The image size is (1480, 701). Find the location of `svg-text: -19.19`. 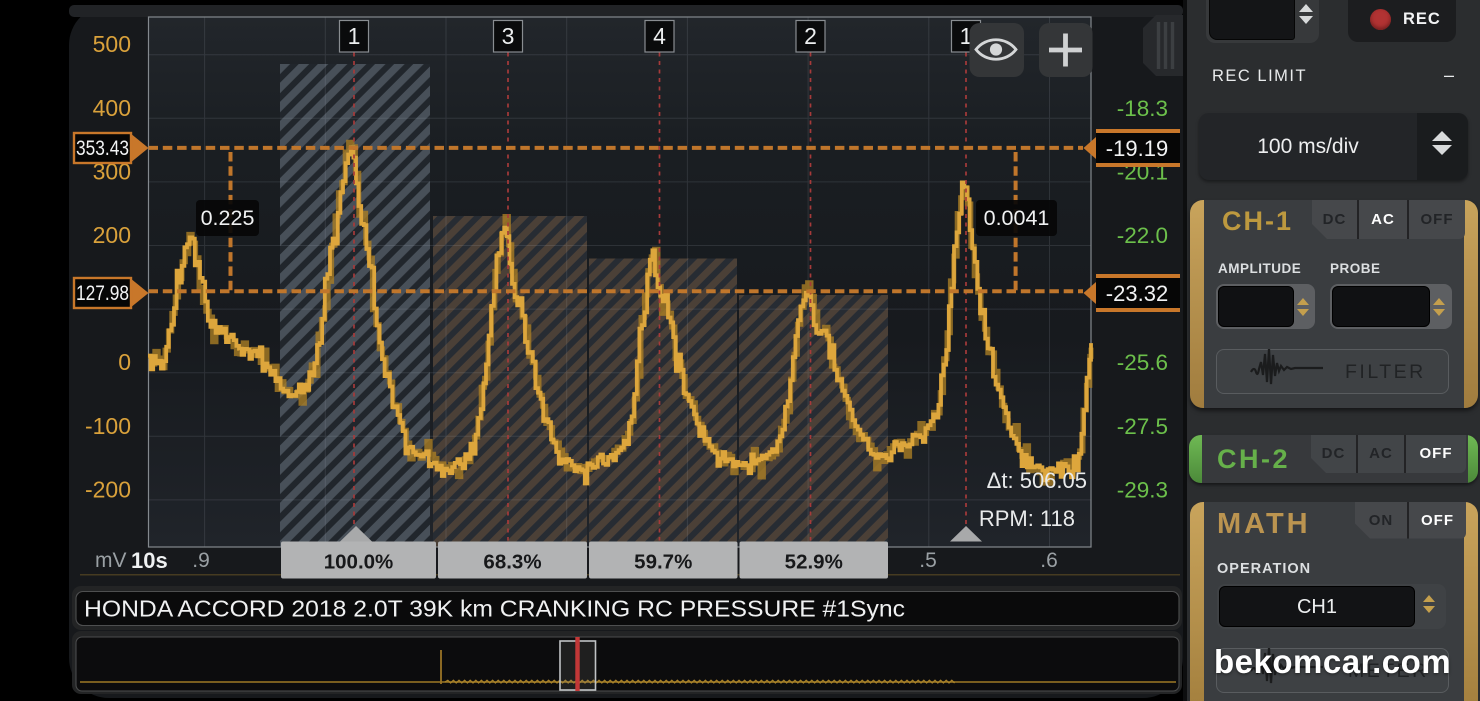

svg-text: -19.19 is located at coordinates (1137, 148).